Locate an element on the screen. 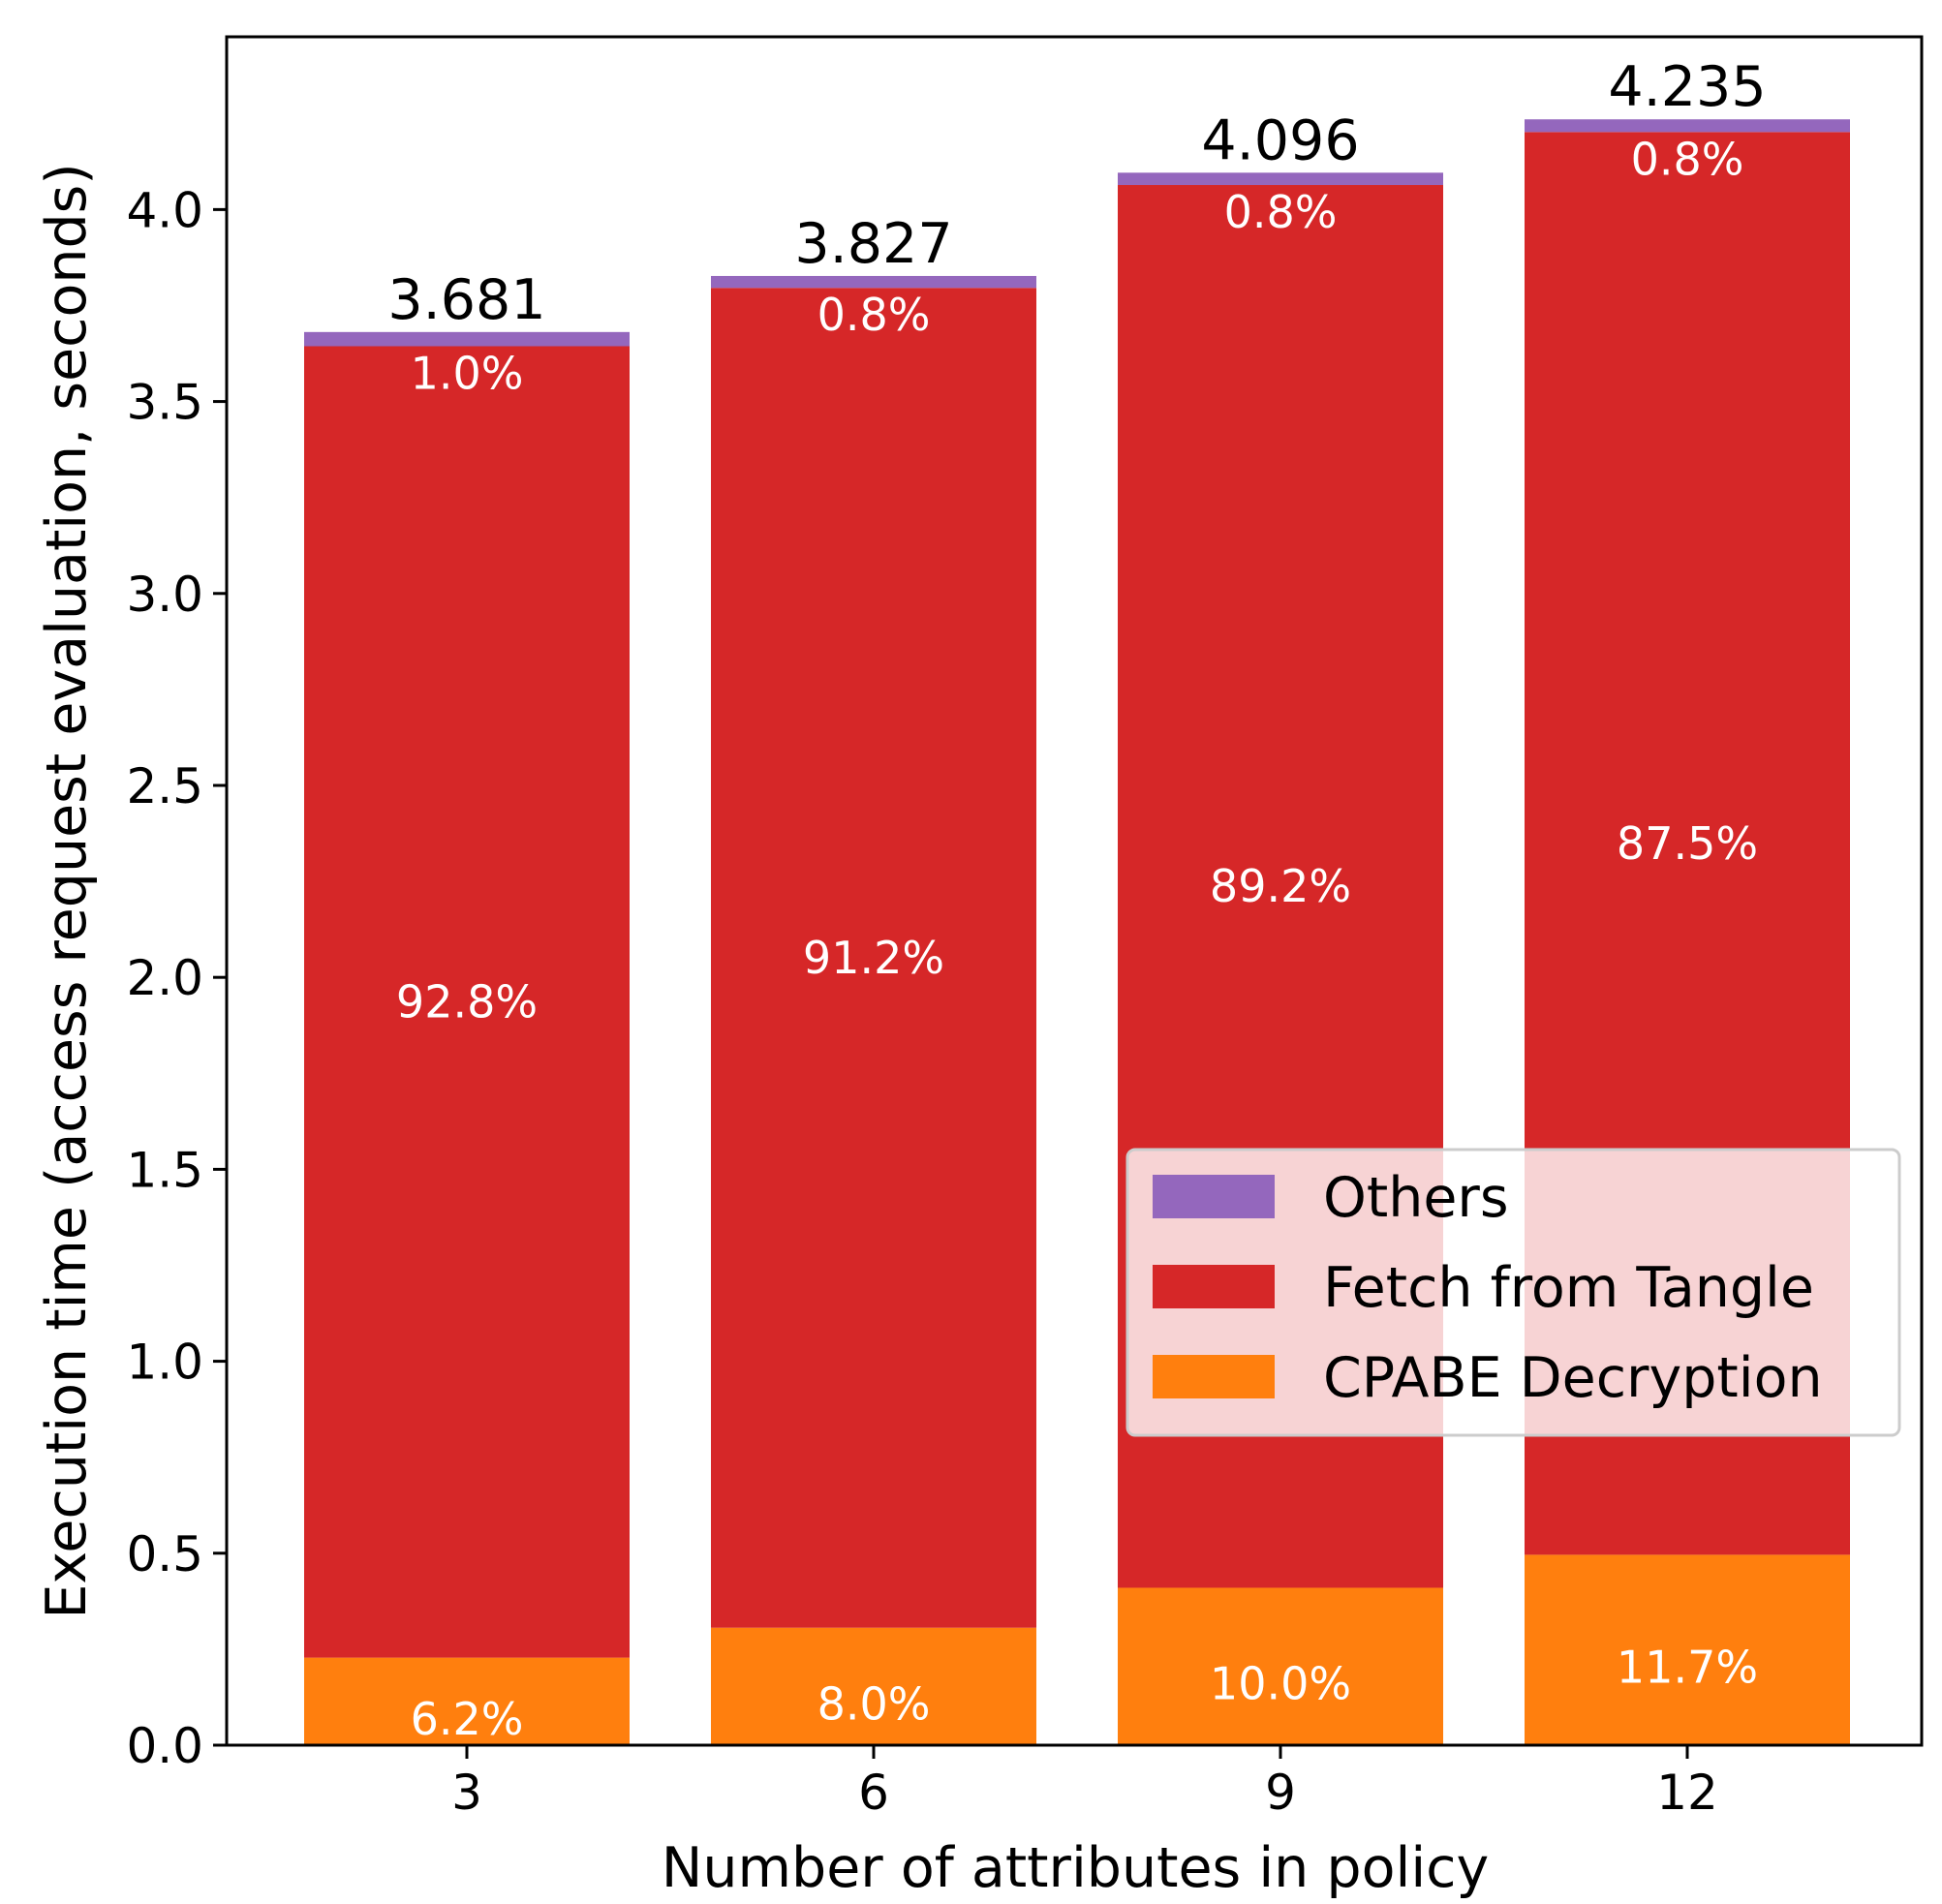  x-tick-label-12: 12 is located at coordinates (1687, 1793).